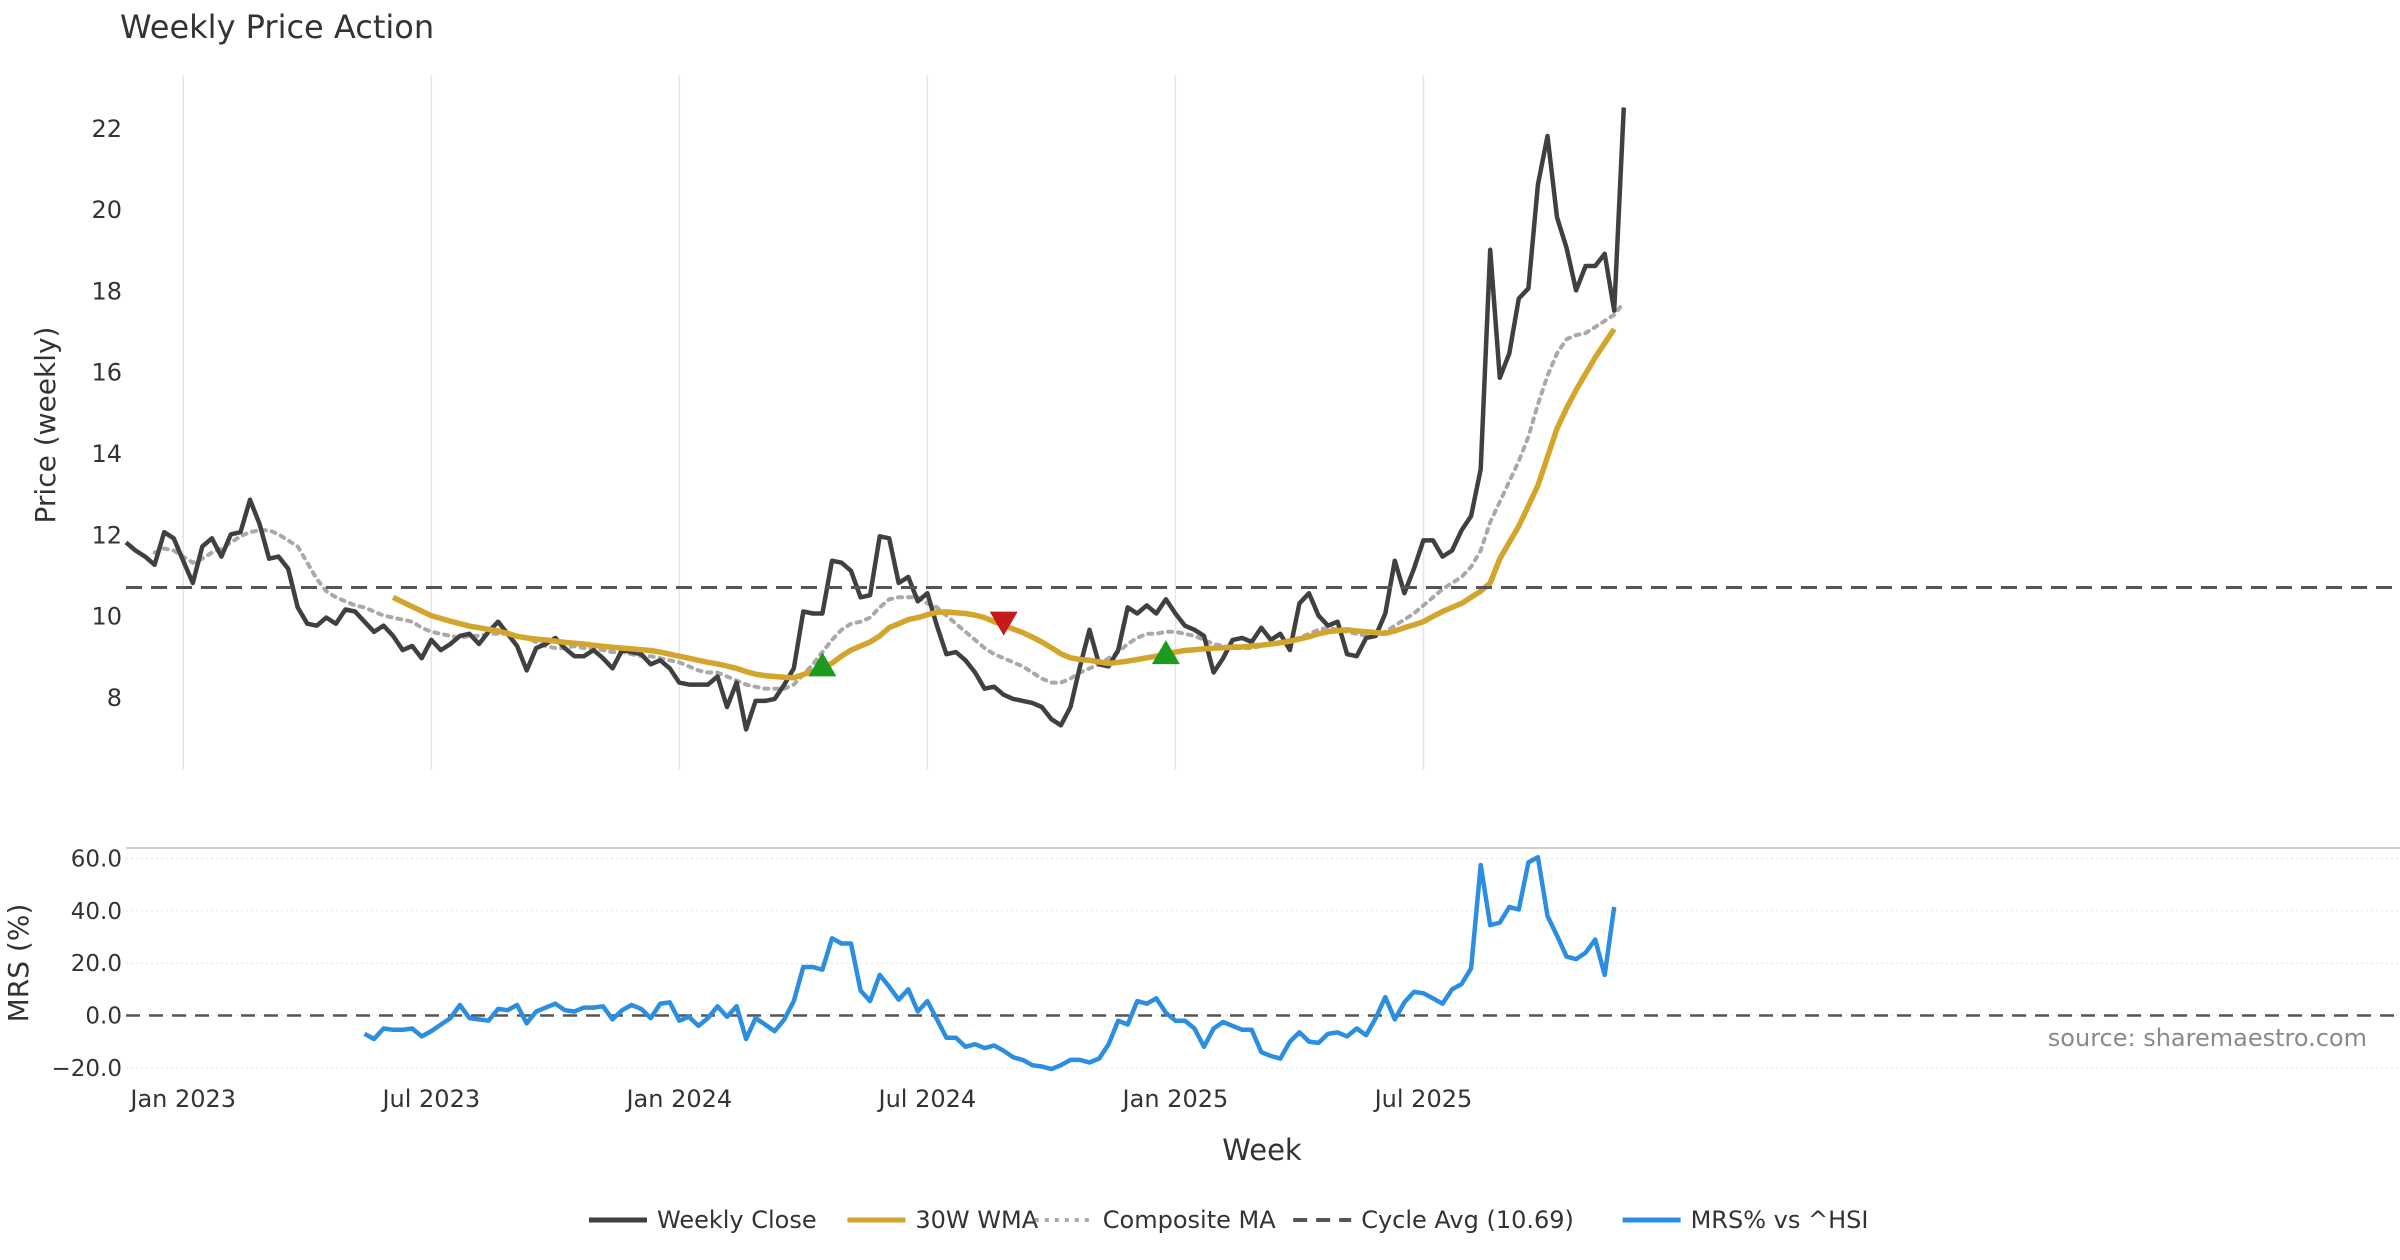 Image resolution: width=2400 pixels, height=1260 pixels. I want to click on legend-item: 30W WMA, so click(943, 1220).